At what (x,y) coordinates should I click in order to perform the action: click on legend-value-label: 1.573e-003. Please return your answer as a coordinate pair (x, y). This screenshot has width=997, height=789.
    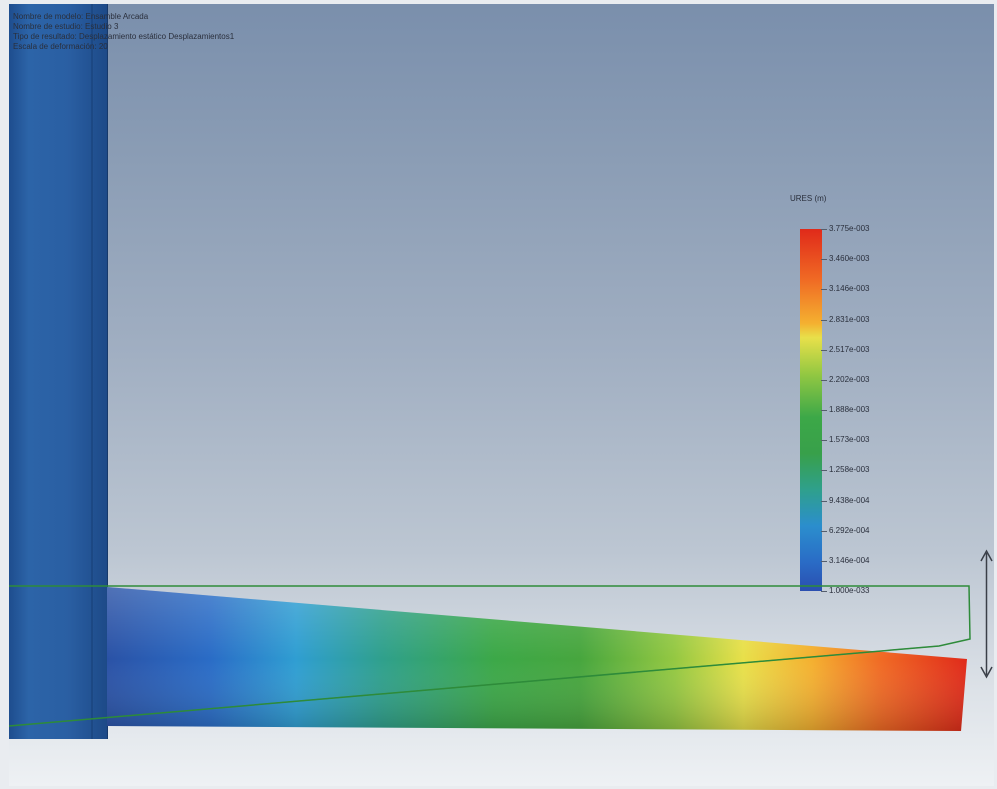
    Looking at the image, I should click on (849, 440).